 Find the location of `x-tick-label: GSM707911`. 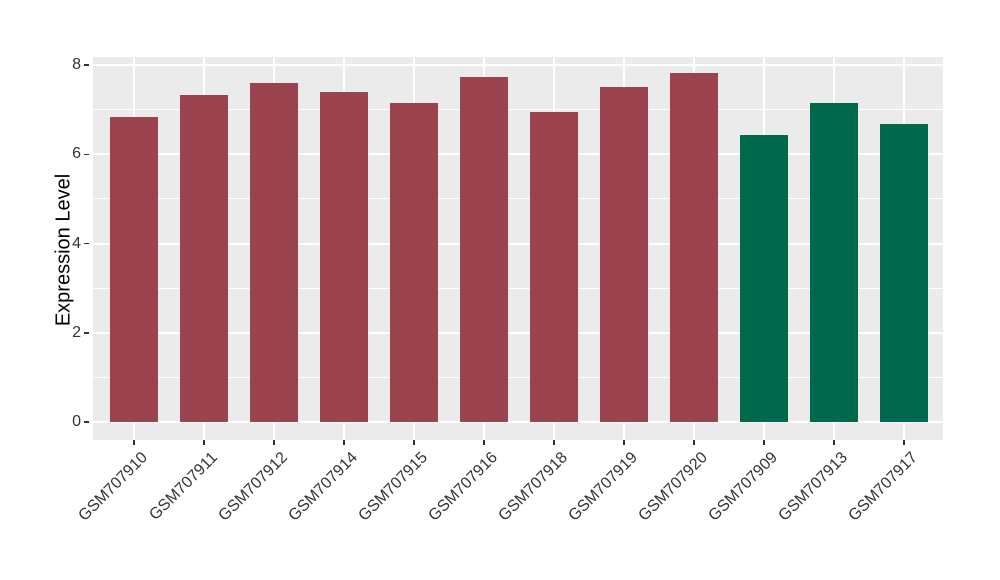

x-tick-label: GSM707911 is located at coordinates (184, 486).